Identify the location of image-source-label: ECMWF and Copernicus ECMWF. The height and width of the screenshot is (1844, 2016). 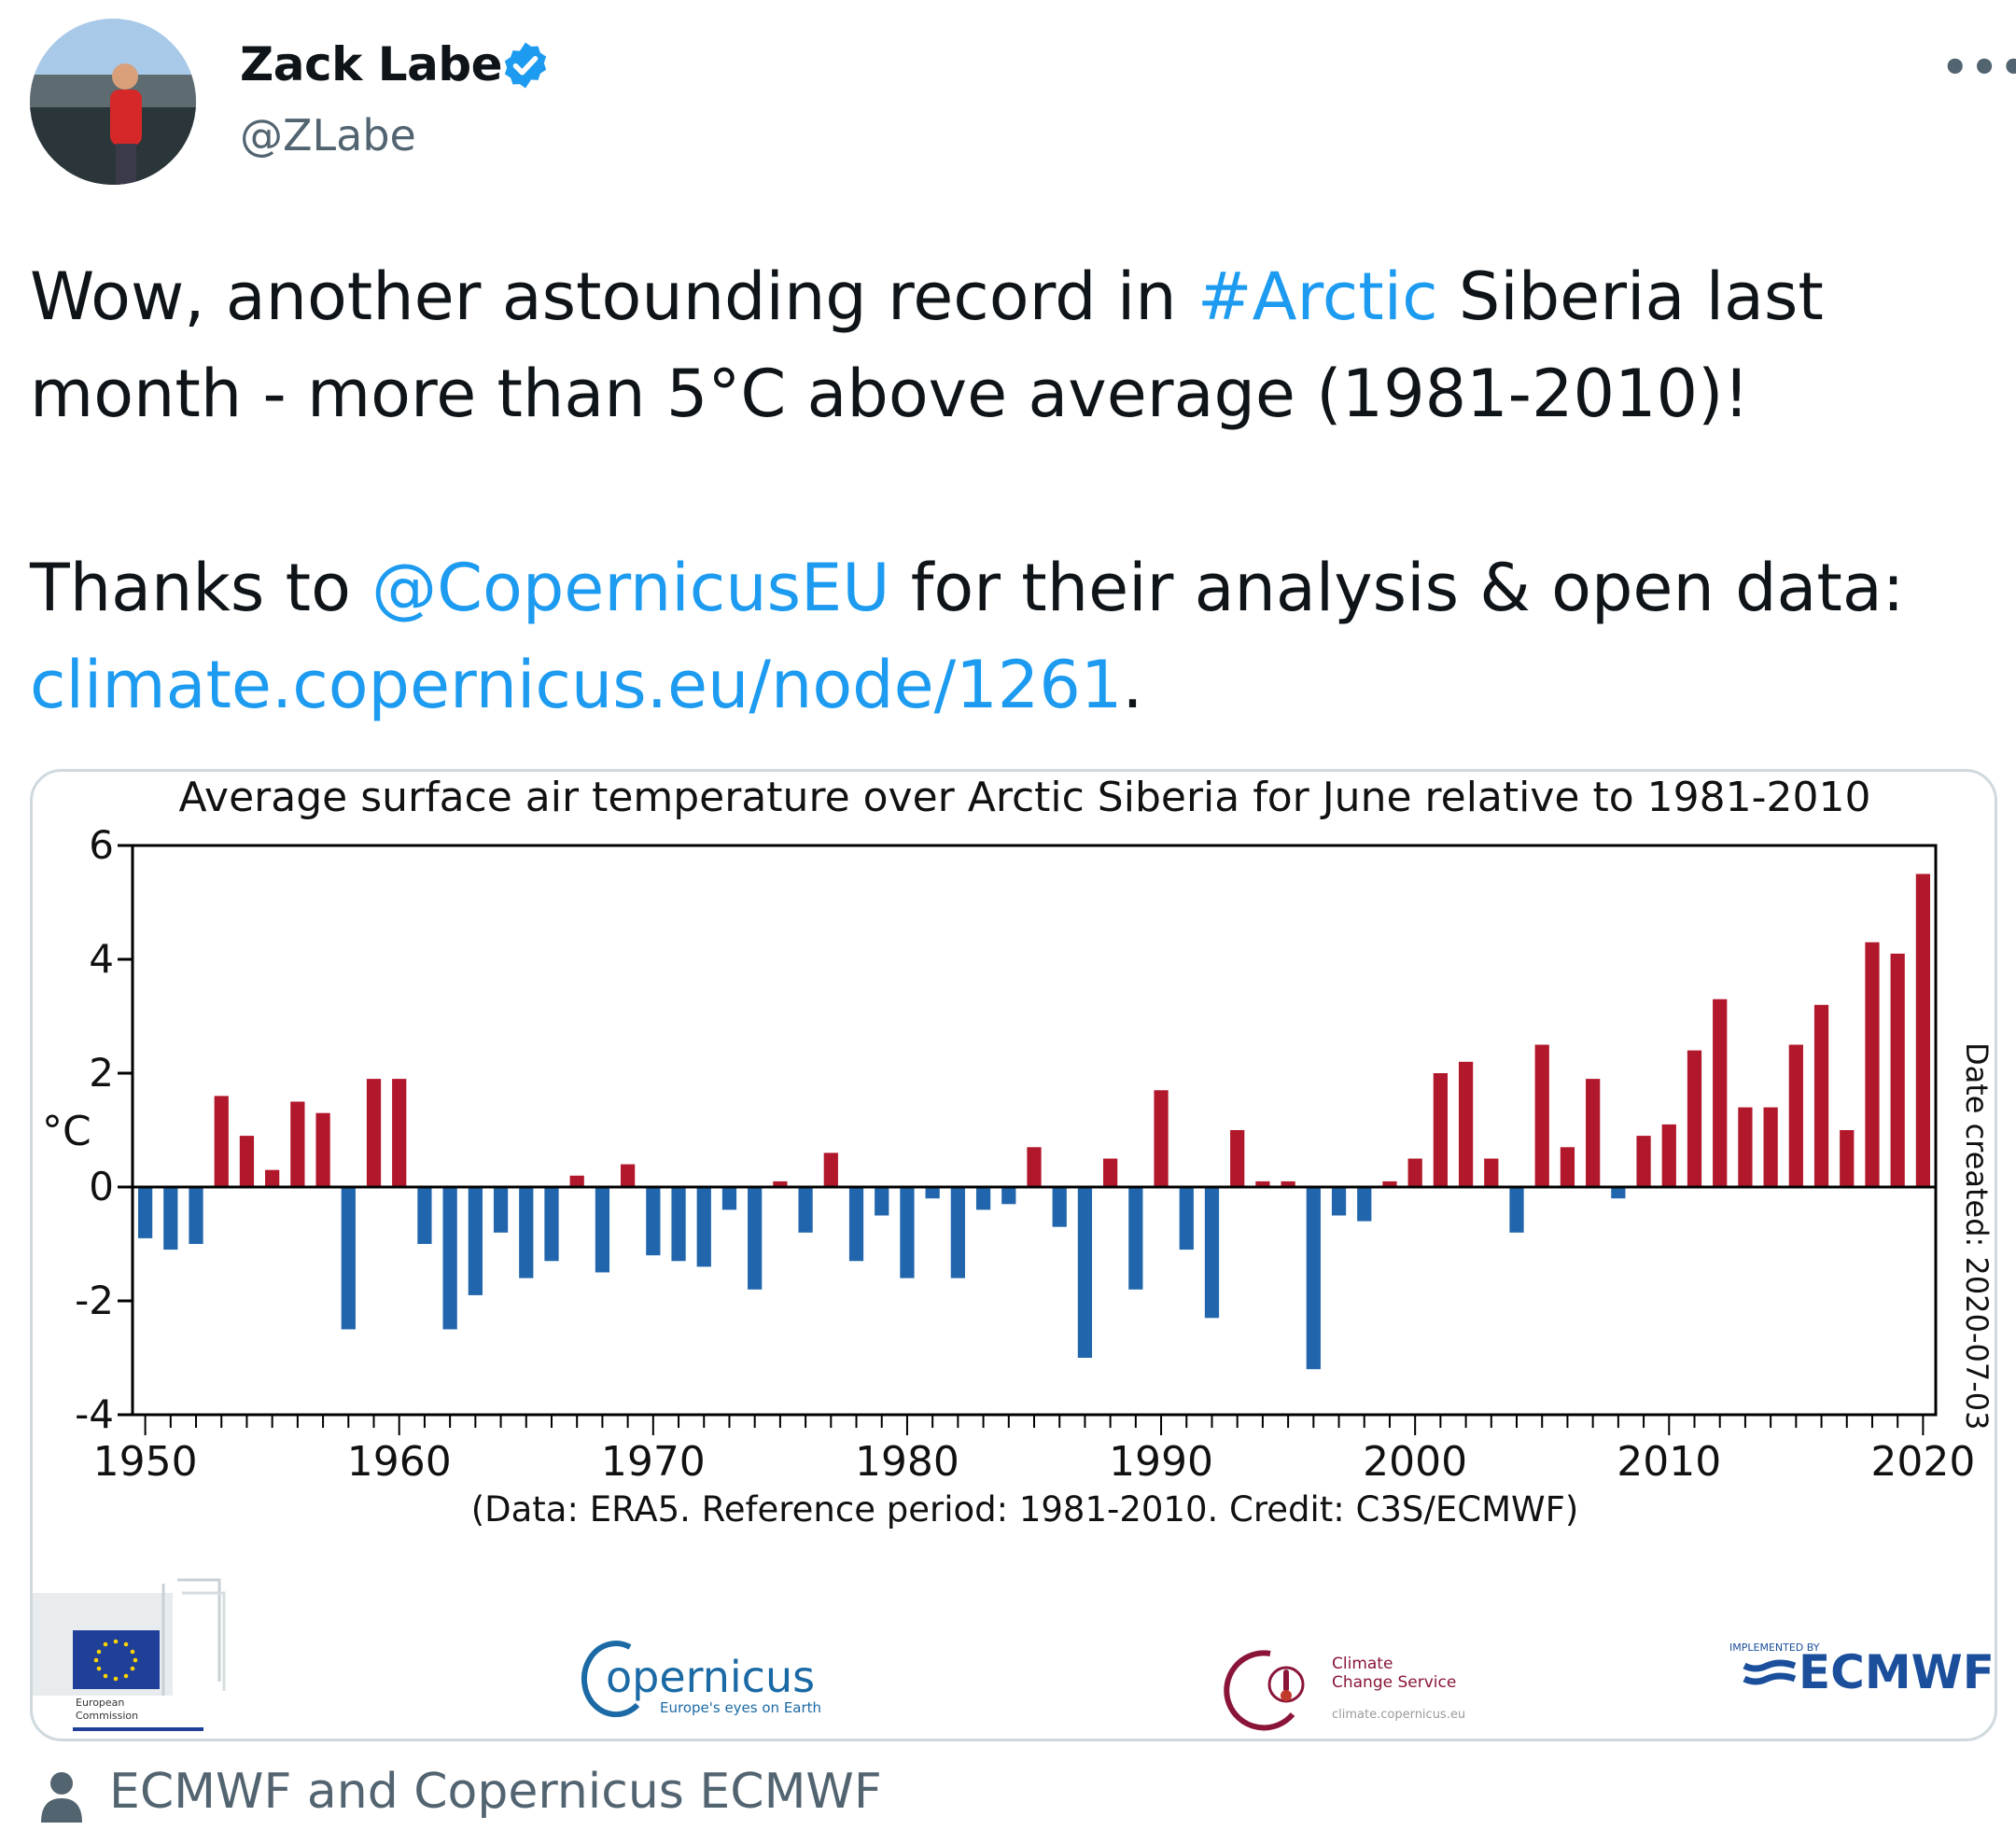
(495, 1792).